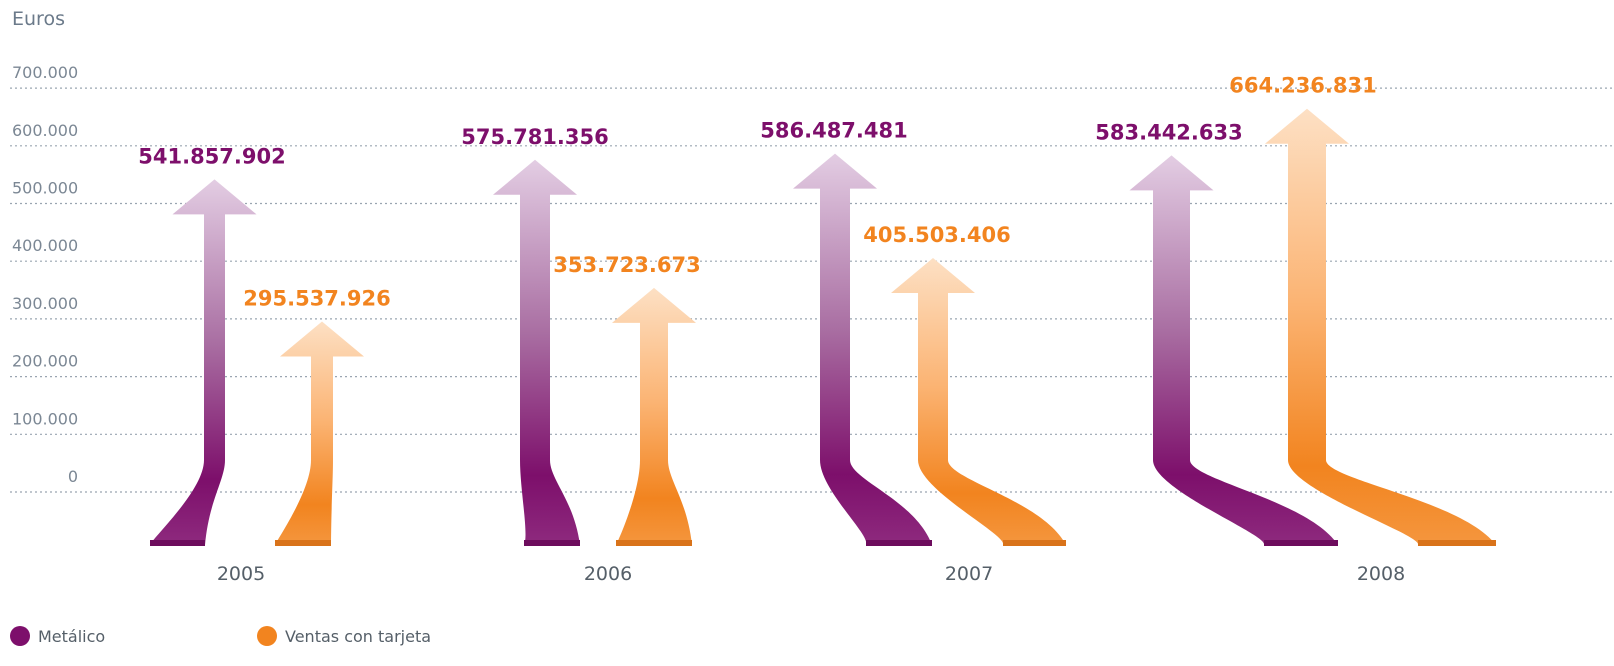 The image size is (1614, 666). I want to click on data-label-tarjeta-2006: 353.723.673, so click(626, 265).